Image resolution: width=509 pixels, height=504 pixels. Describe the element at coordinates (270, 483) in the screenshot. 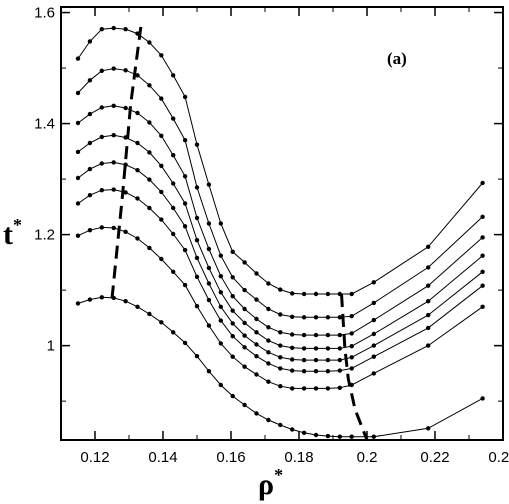

I see `x-axis-label: ρ*` at that location.